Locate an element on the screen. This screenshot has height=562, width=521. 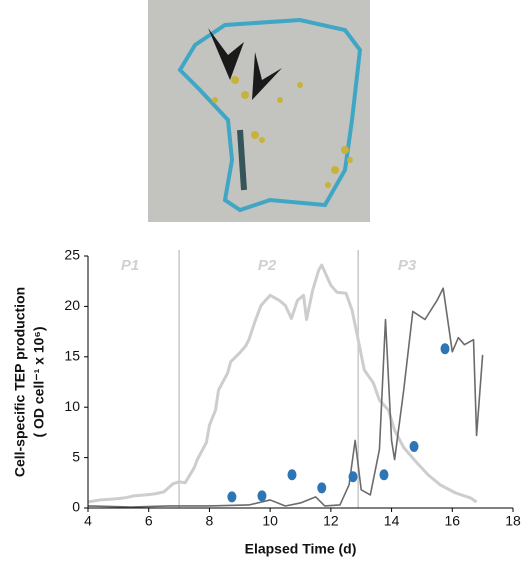
x-tick-label: 12 is located at coordinates (331, 521).